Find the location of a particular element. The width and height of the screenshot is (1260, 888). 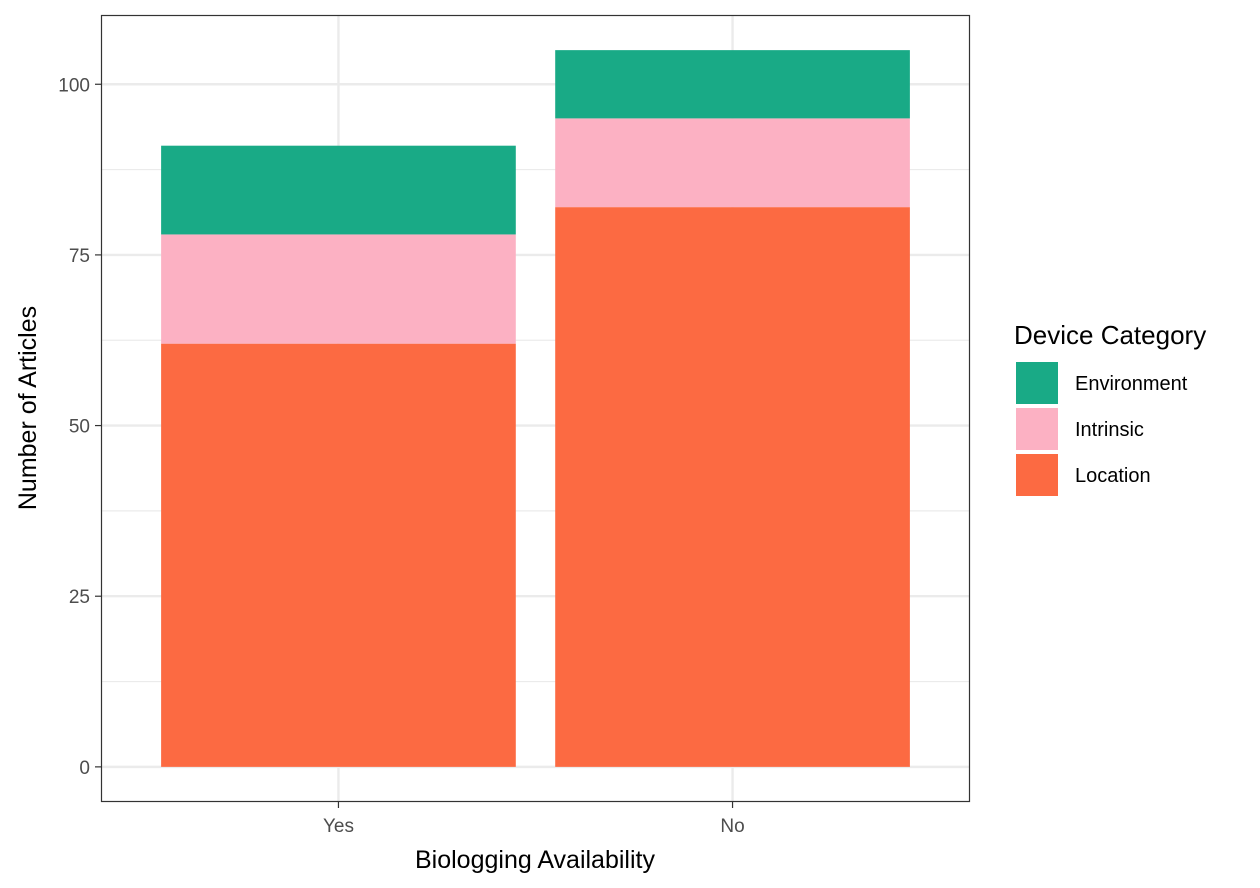

x-axis: Yes No is located at coordinates (534, 819).